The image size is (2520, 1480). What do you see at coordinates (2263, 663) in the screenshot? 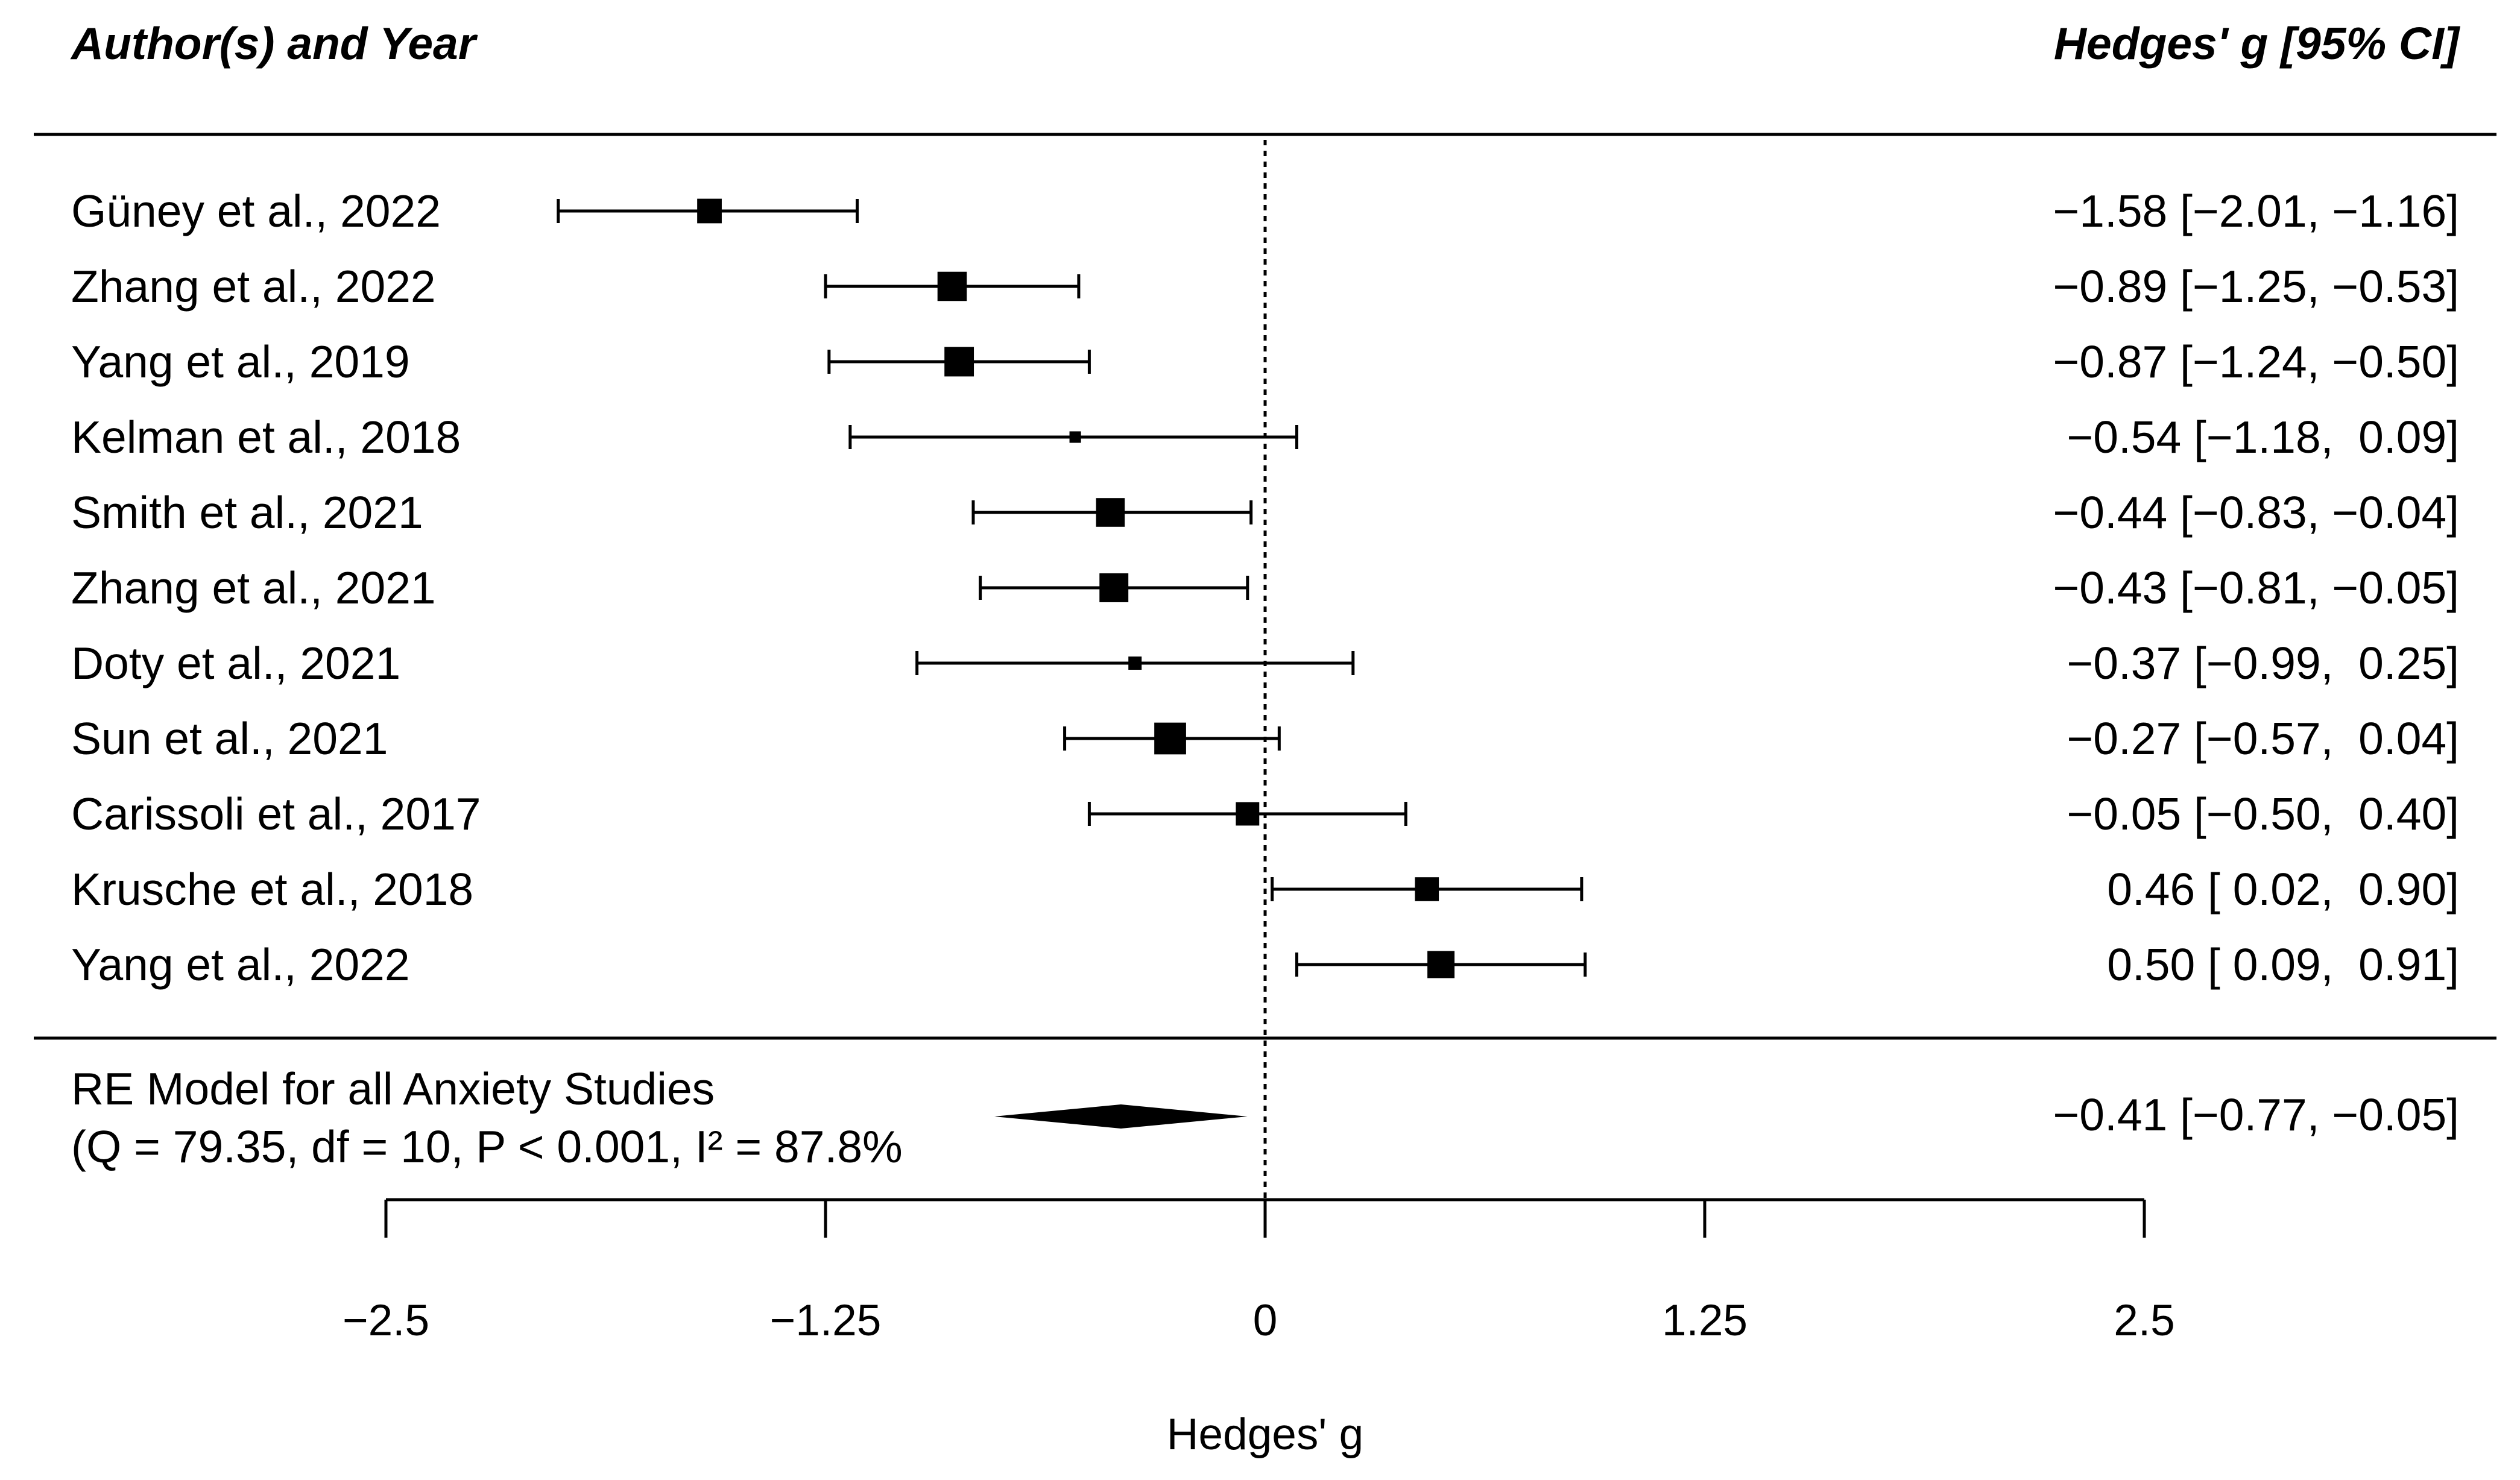
I see `study-ci-text: −0.37 [−0.99, 0.25]` at bounding box center [2263, 663].